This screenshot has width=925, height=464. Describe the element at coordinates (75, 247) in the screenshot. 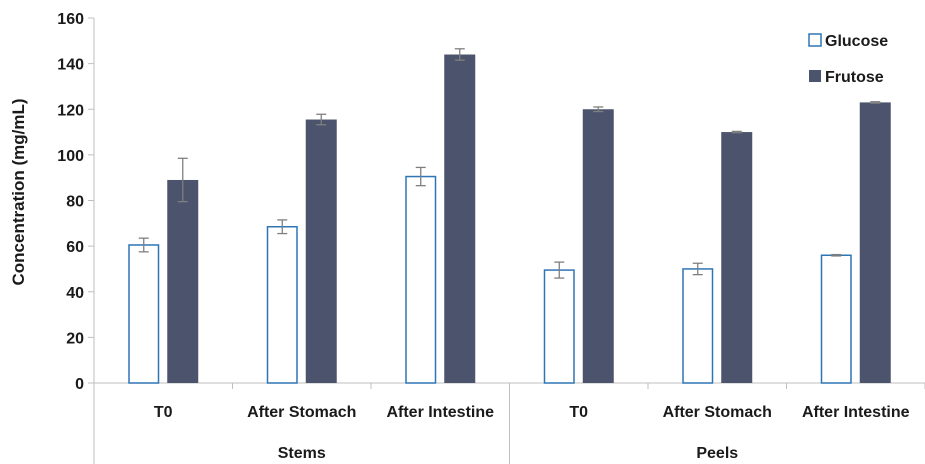

I see `y-tick-label: 60` at that location.